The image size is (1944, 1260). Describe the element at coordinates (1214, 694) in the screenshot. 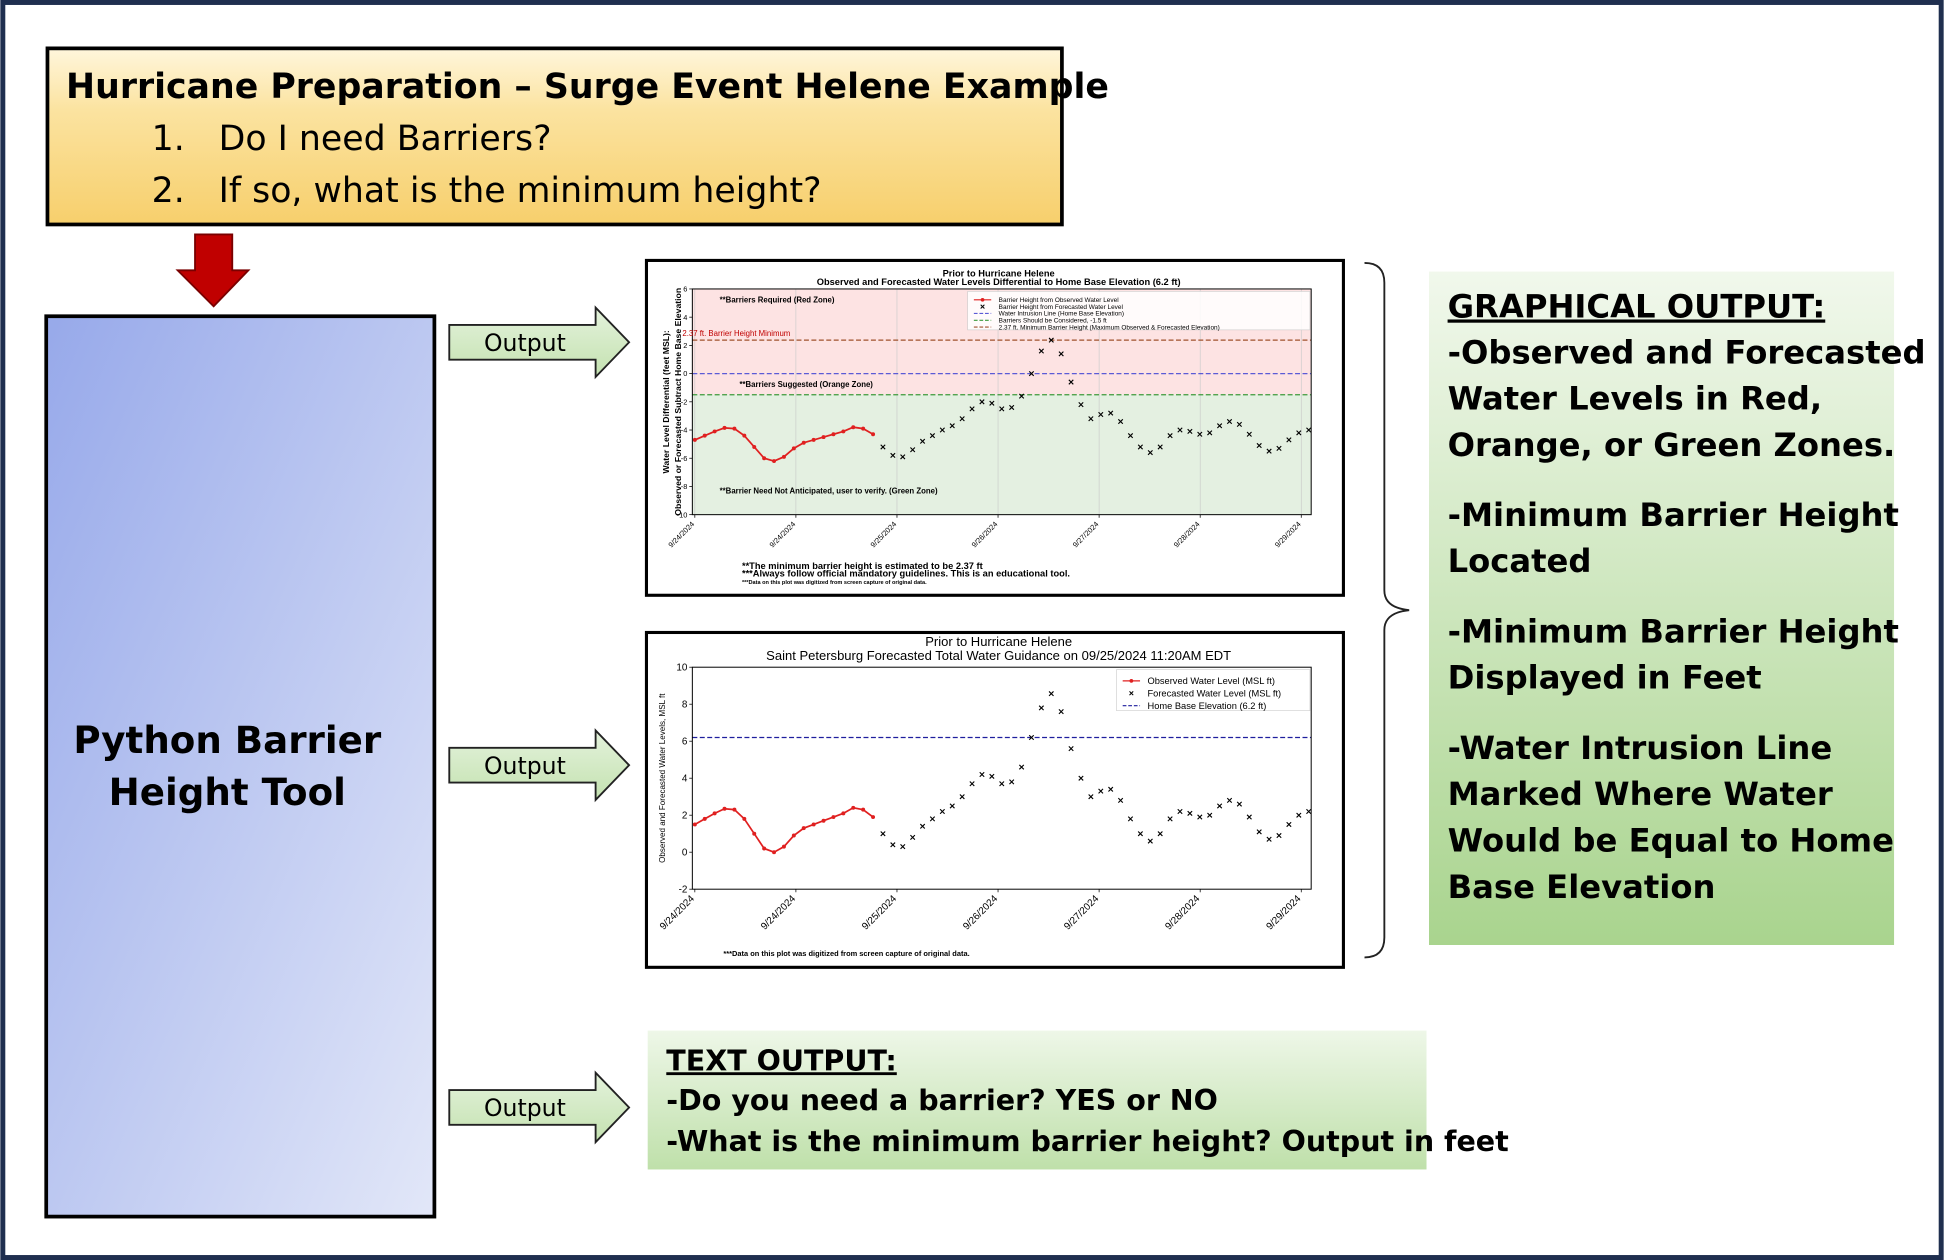

I see `legend-label: Forecasted Water Level (MSL ft)` at that location.